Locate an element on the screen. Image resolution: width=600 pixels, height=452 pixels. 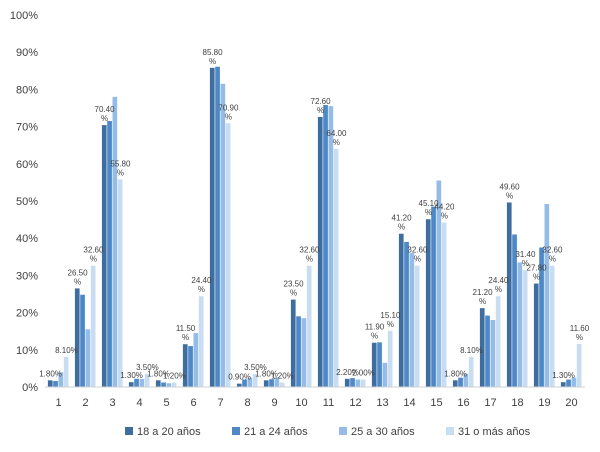
x-tick-label: 10 is located at coordinates (301, 403).